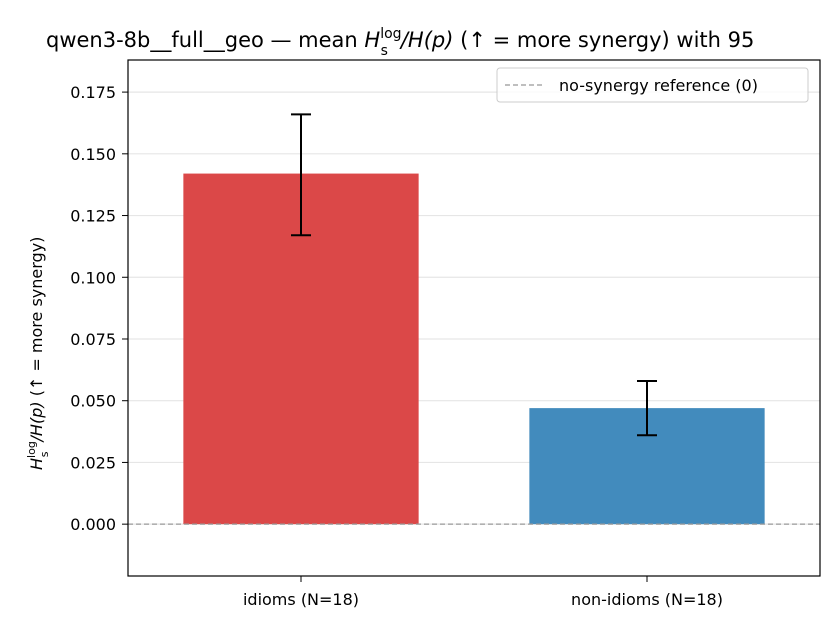  I want to click on y-axis-label: Hlogs/H(p) (↑ = more synergy), so click(38, 353).